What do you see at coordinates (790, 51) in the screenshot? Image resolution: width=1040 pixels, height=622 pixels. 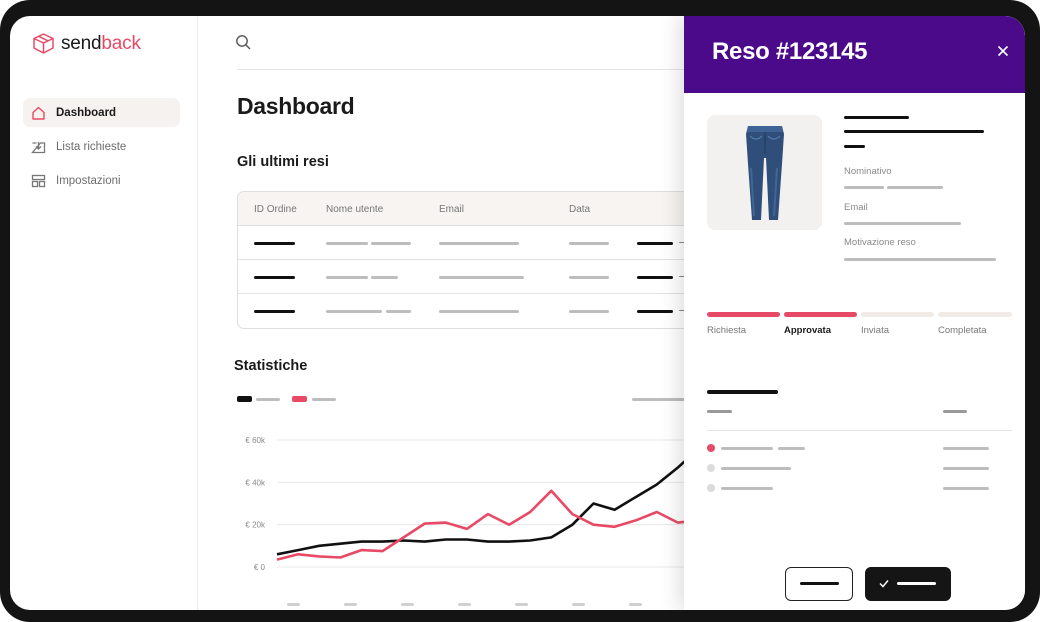 I see `panel-title: Reso #123145` at bounding box center [790, 51].